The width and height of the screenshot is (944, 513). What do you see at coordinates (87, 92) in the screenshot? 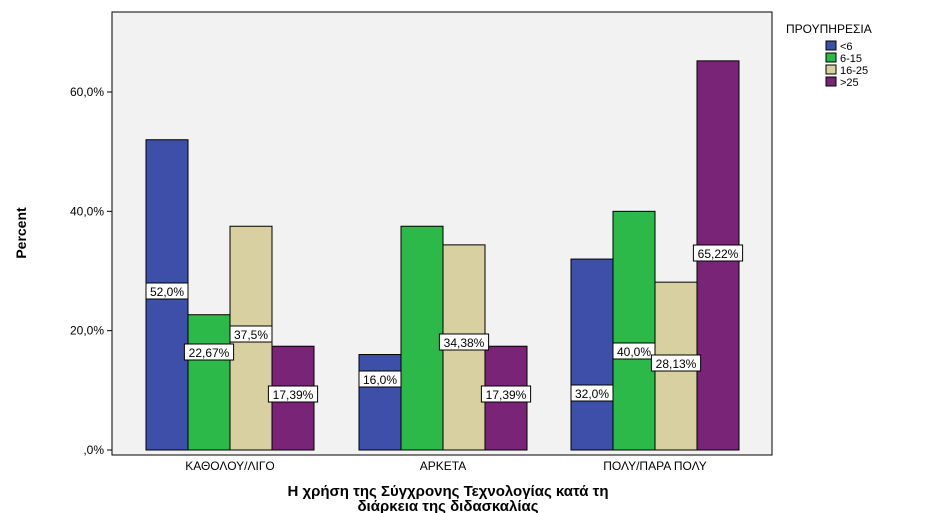
I see `y-tick-label: 60,0%` at bounding box center [87, 92].